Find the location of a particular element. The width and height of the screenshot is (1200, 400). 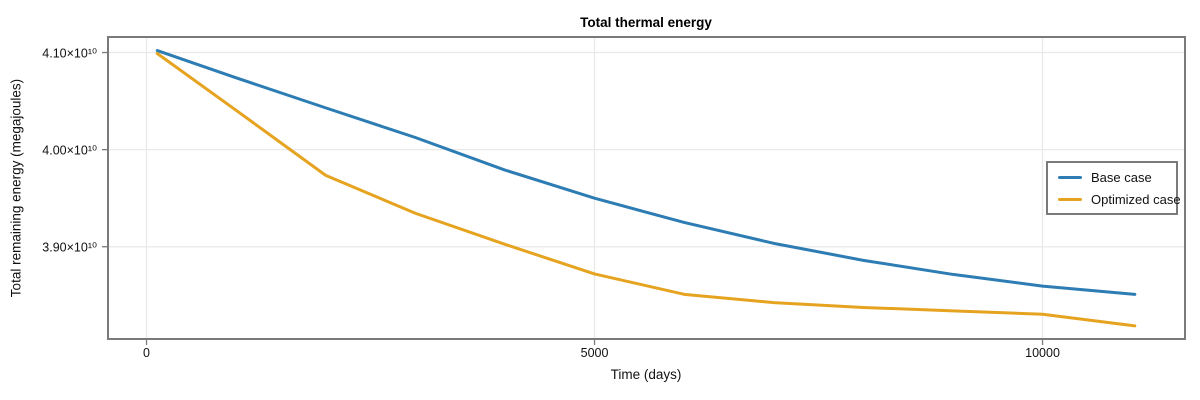

legend-label-base-case: Base case is located at coordinates (1121, 177).